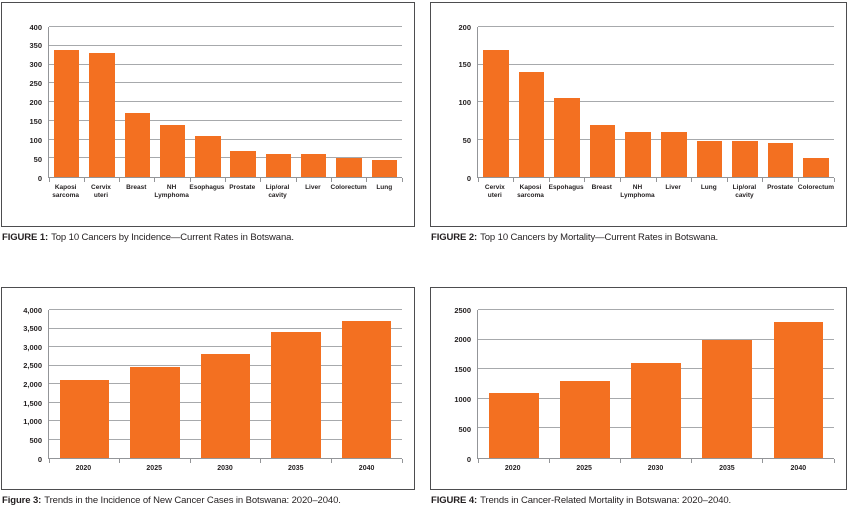  I want to click on y-axis-tick-label: 350, so click(35, 46).